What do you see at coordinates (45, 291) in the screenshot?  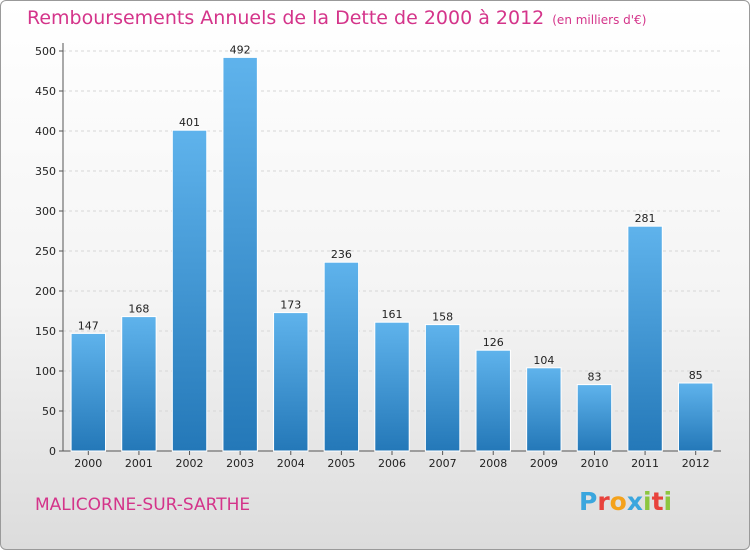 I see `y-tick-label: 200` at bounding box center [45, 291].